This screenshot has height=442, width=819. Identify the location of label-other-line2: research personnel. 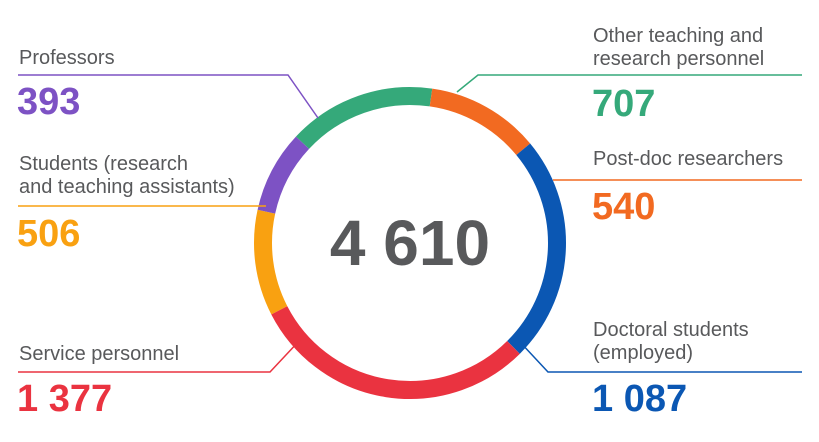
(679, 59).